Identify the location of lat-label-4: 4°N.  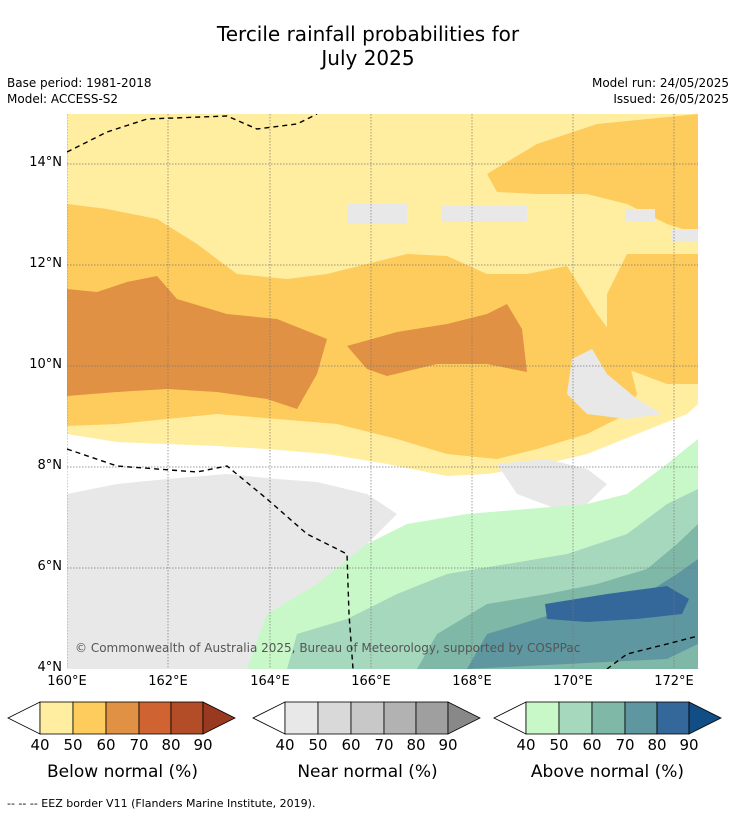
(50, 667).